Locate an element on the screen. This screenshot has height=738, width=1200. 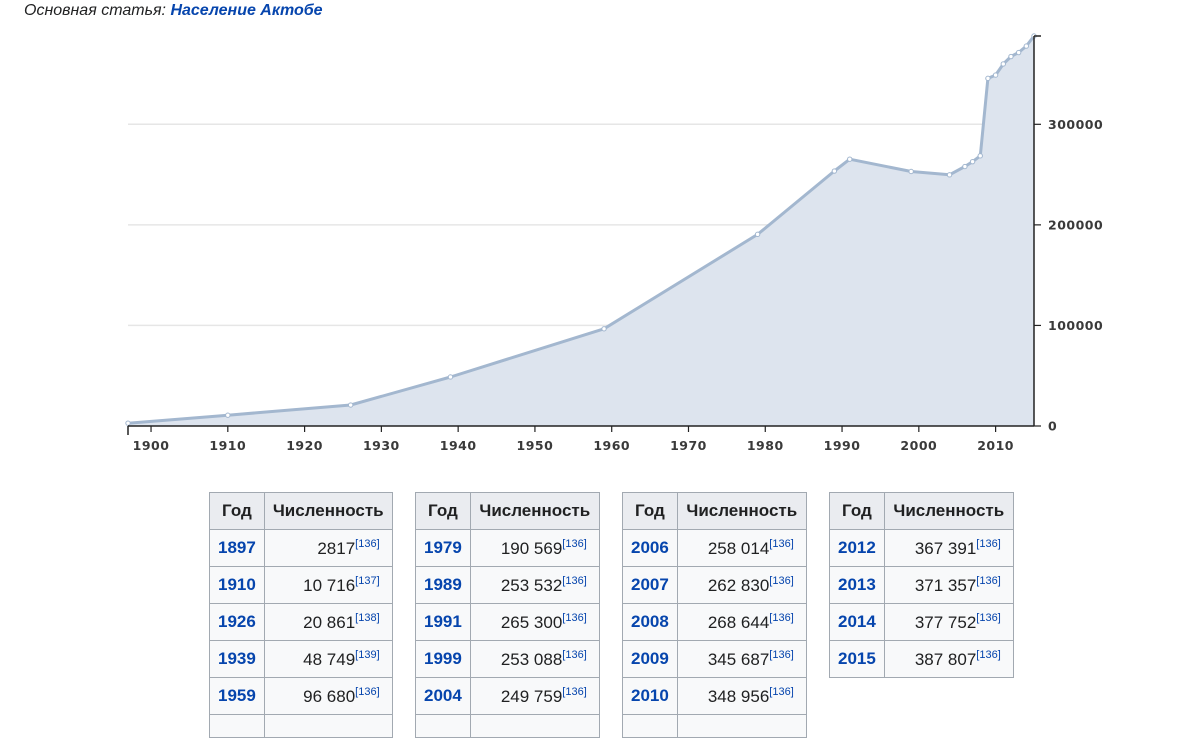
year-link: 1939 is located at coordinates (237, 658).